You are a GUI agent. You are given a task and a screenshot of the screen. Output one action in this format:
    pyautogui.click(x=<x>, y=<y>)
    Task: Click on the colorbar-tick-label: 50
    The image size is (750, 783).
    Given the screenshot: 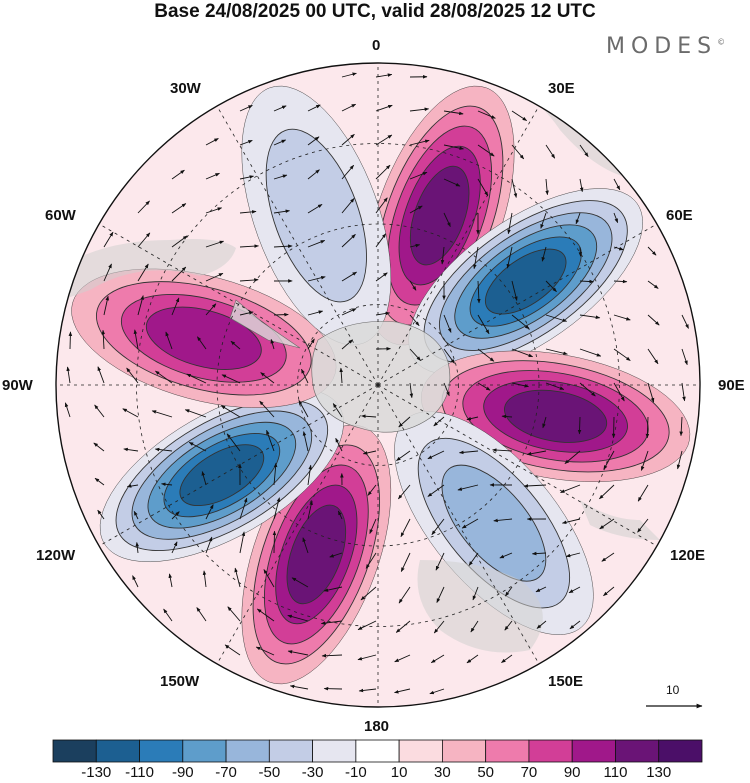 What is the action you would take?
    pyautogui.click(x=485, y=772)
    